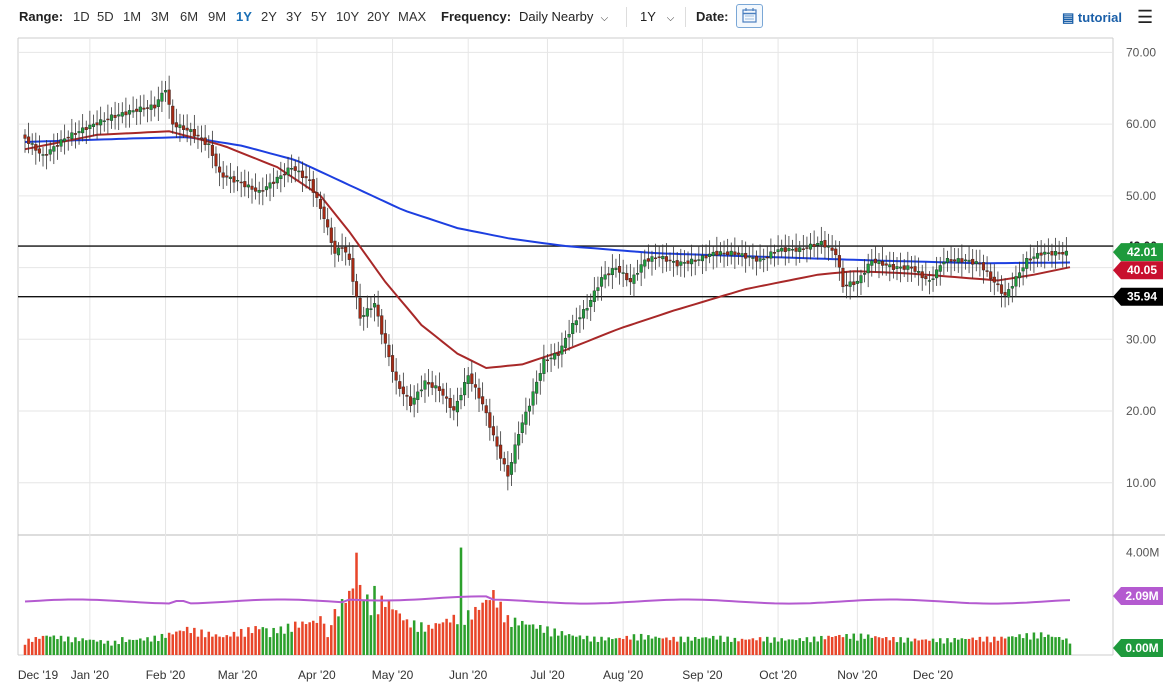  What do you see at coordinates (379, 16) in the screenshot?
I see `range-20y: 20Y` at bounding box center [379, 16].